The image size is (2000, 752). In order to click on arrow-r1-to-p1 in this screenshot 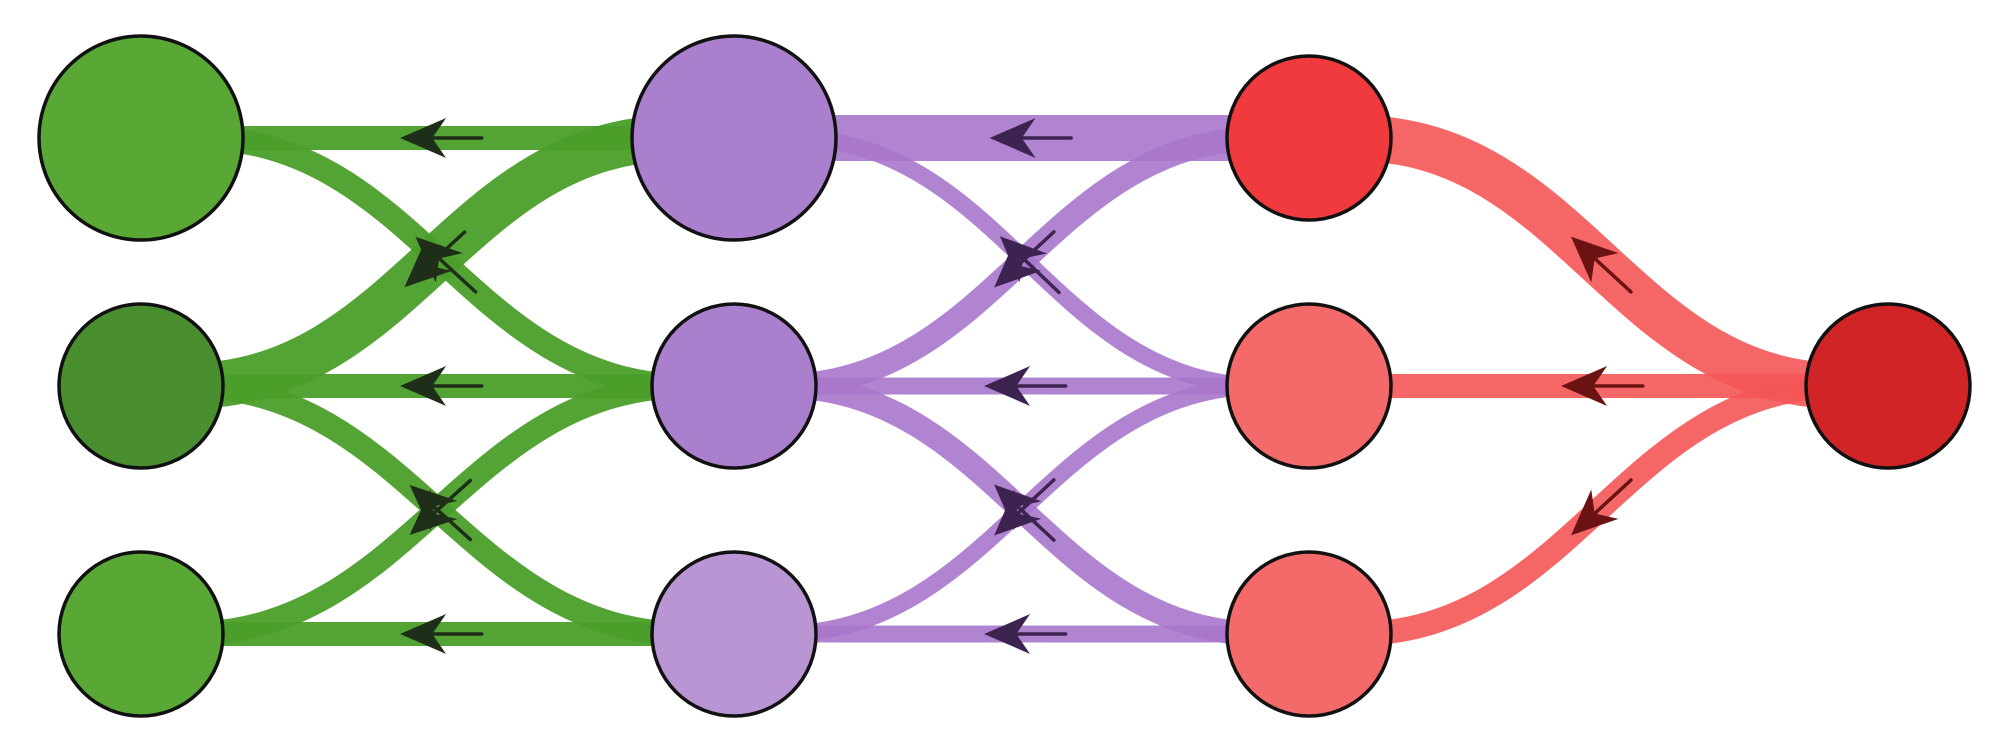, I will do `click(1031, 138)`.